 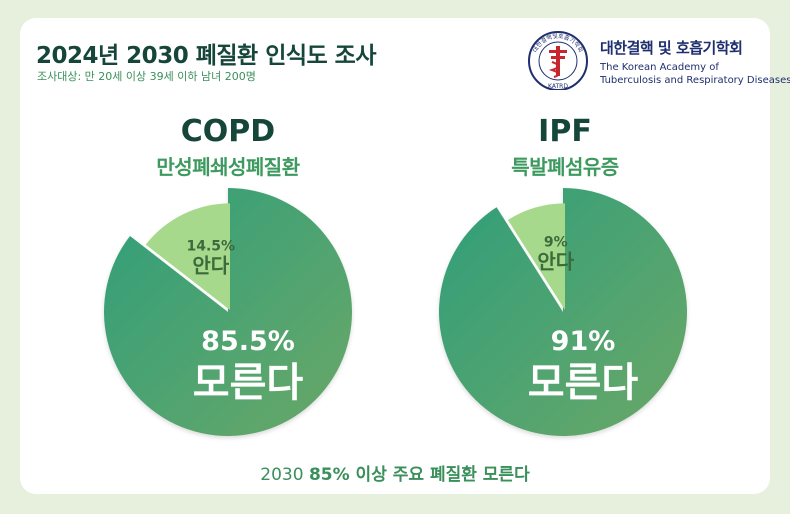 What do you see at coordinates (206, 56) in the screenshot?
I see `page-title: 2024년 2030 폐질환 인식도 조사` at bounding box center [206, 56].